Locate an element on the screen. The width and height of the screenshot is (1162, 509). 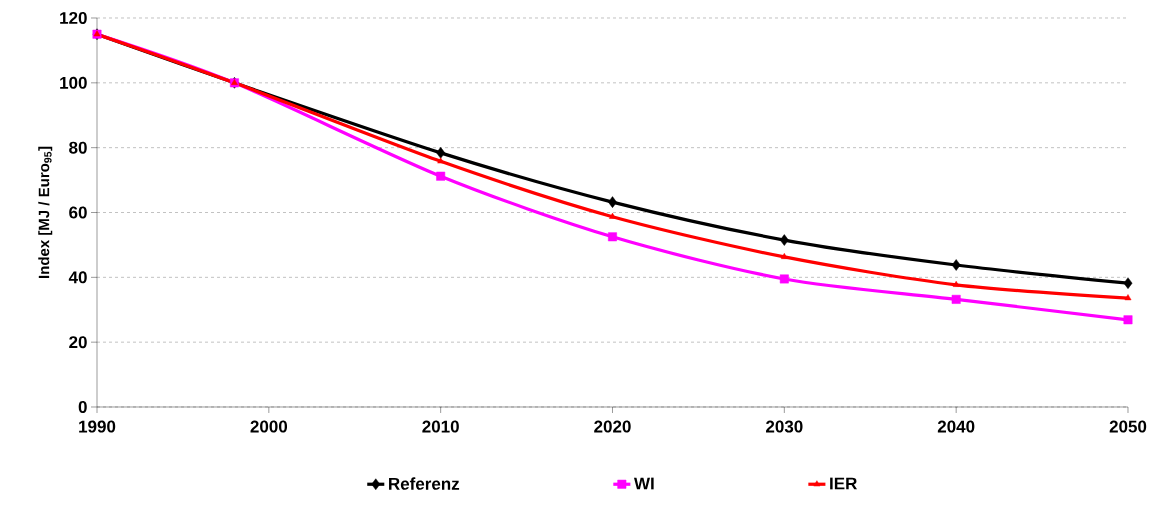
y-tick-label: 20 is located at coordinates (78, 342).